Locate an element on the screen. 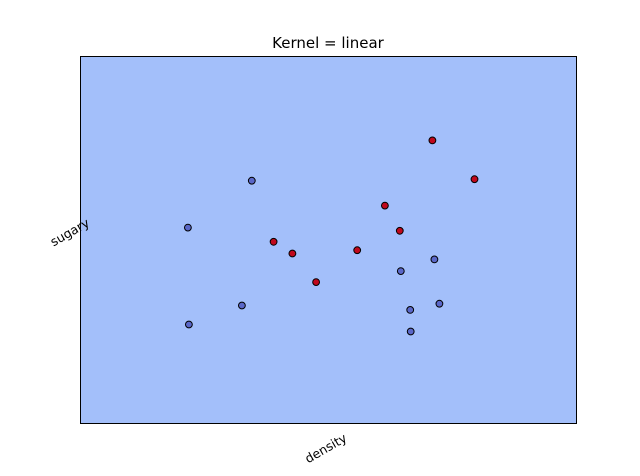 This screenshot has width=640, height=476. chart-title: Kernel = linear is located at coordinates (328, 43).